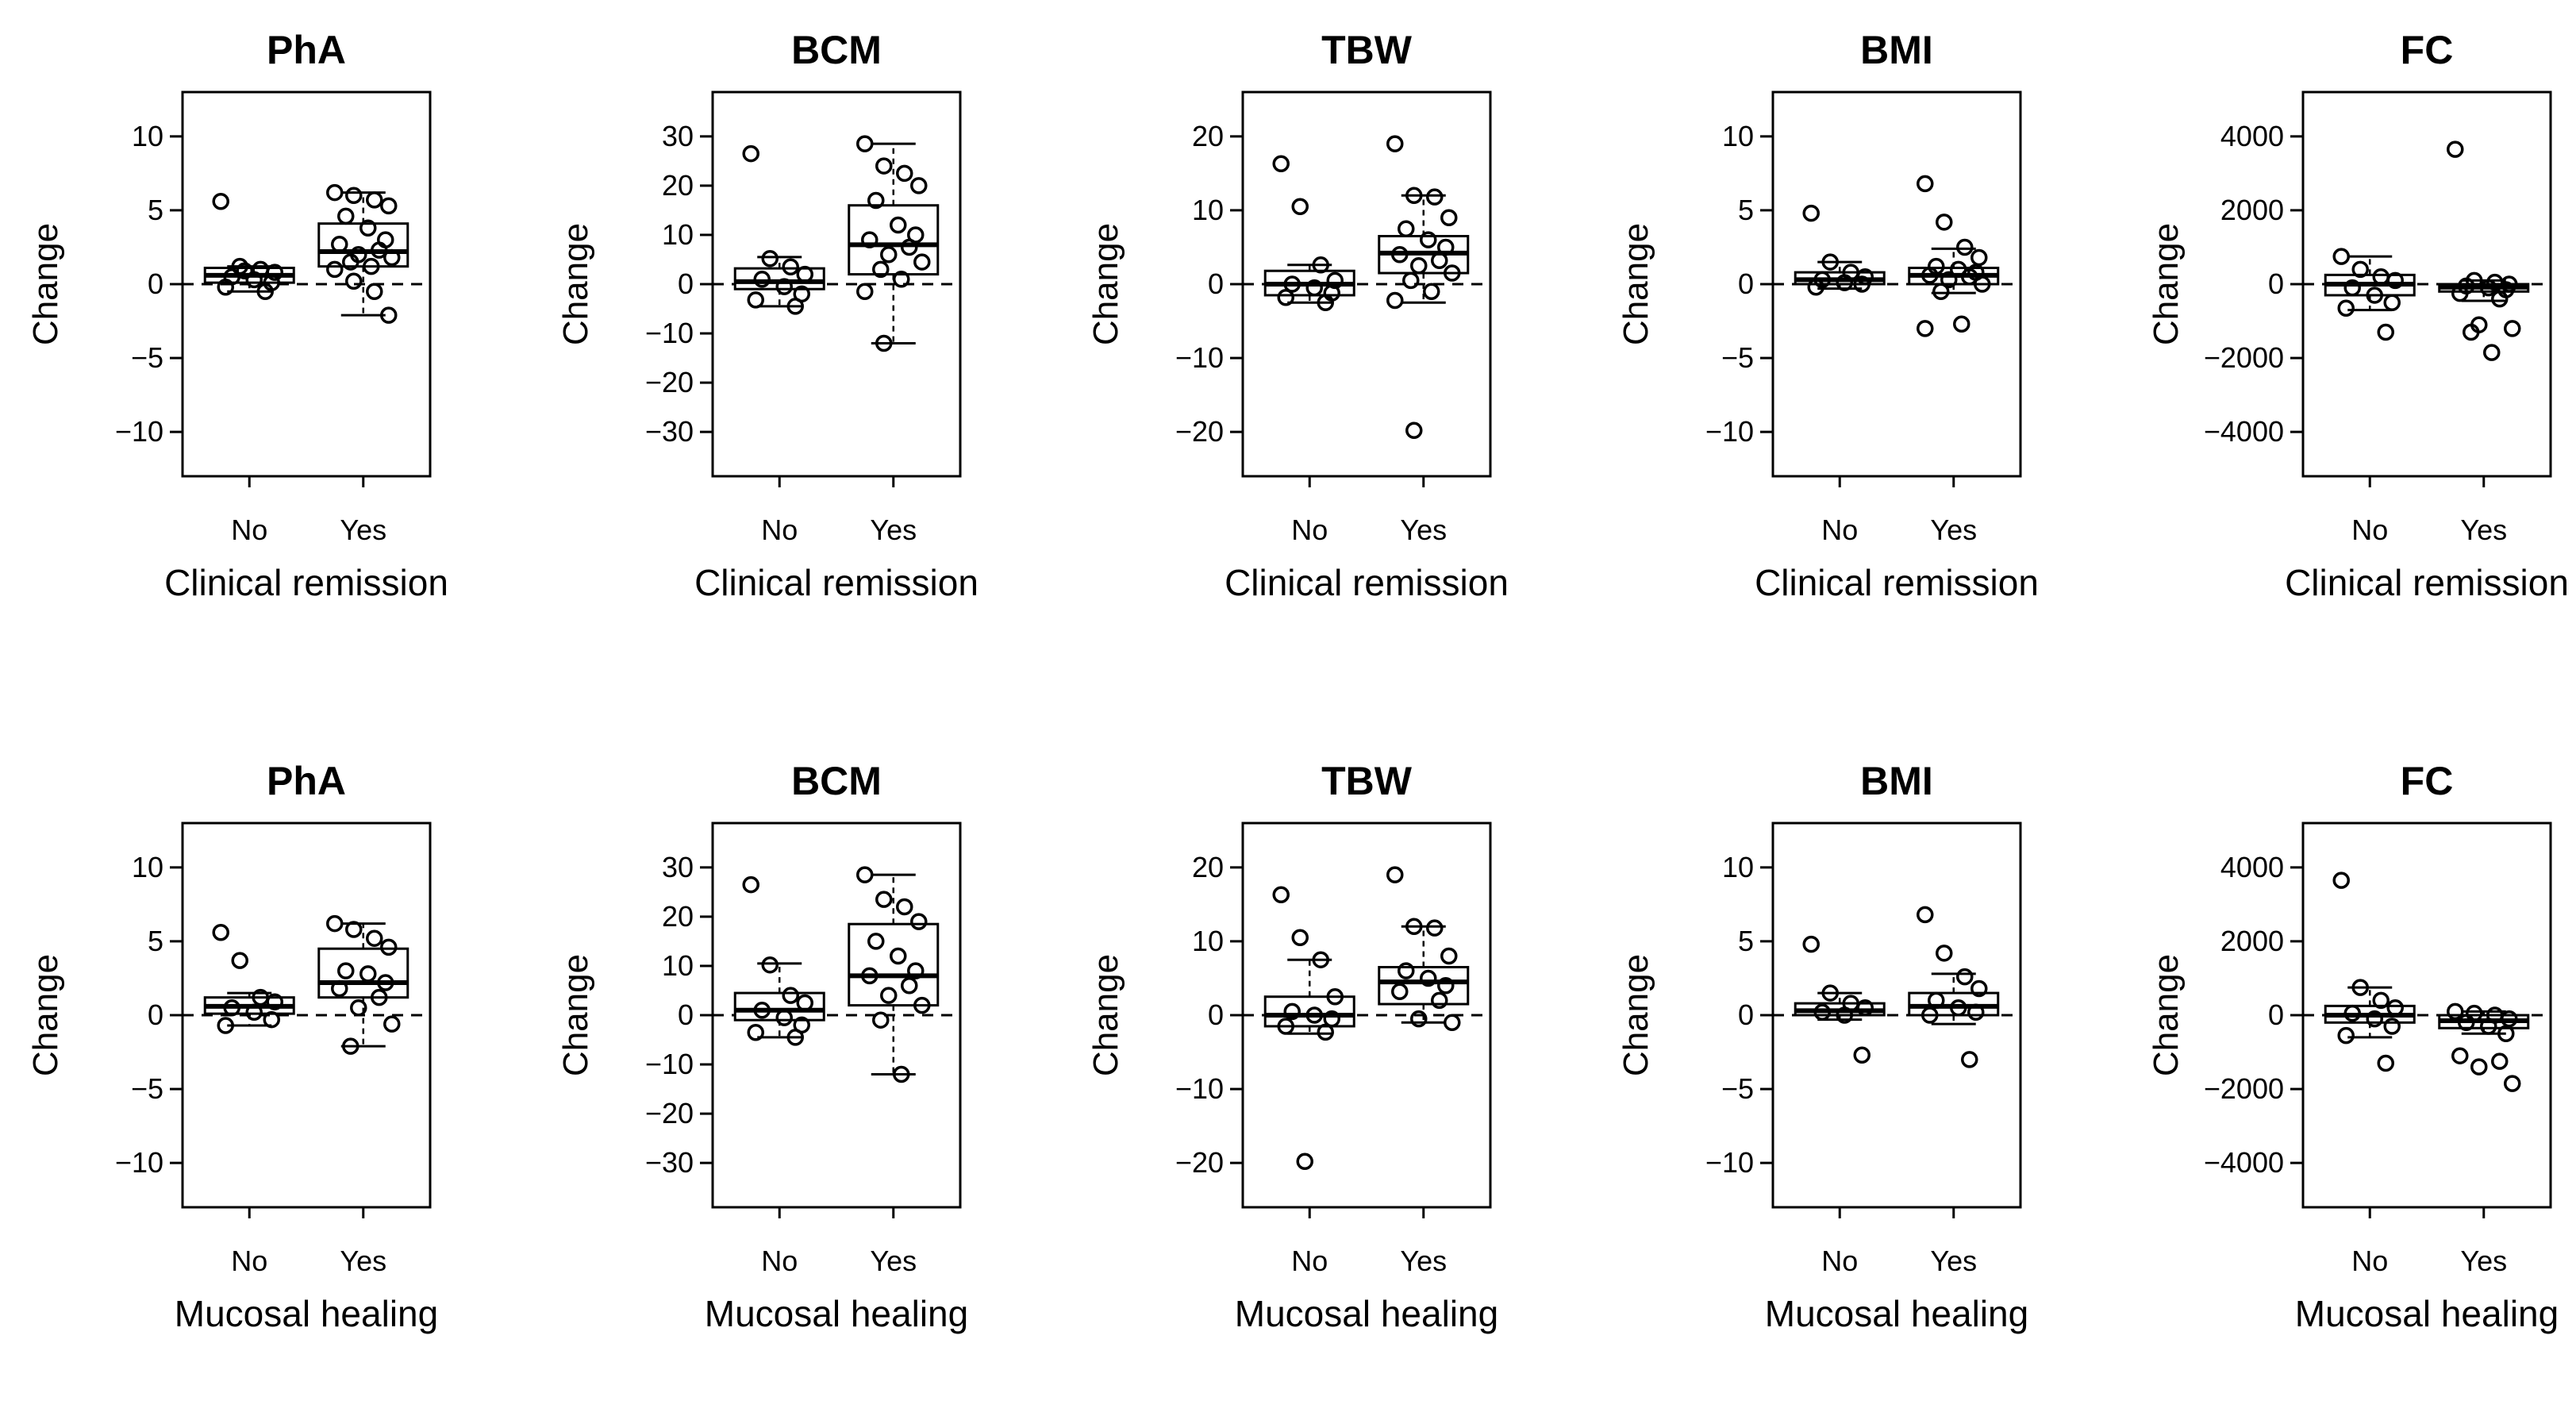  I want to click on box-yes, so click(894, 964).